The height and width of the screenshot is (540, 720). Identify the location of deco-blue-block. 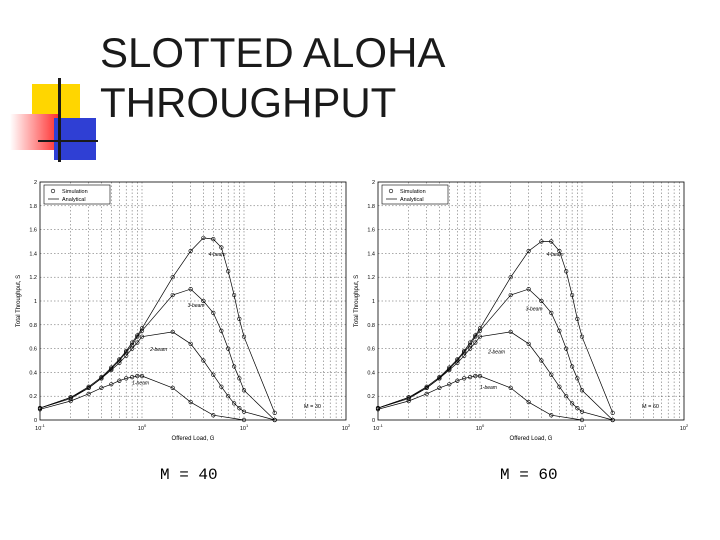
(75, 139).